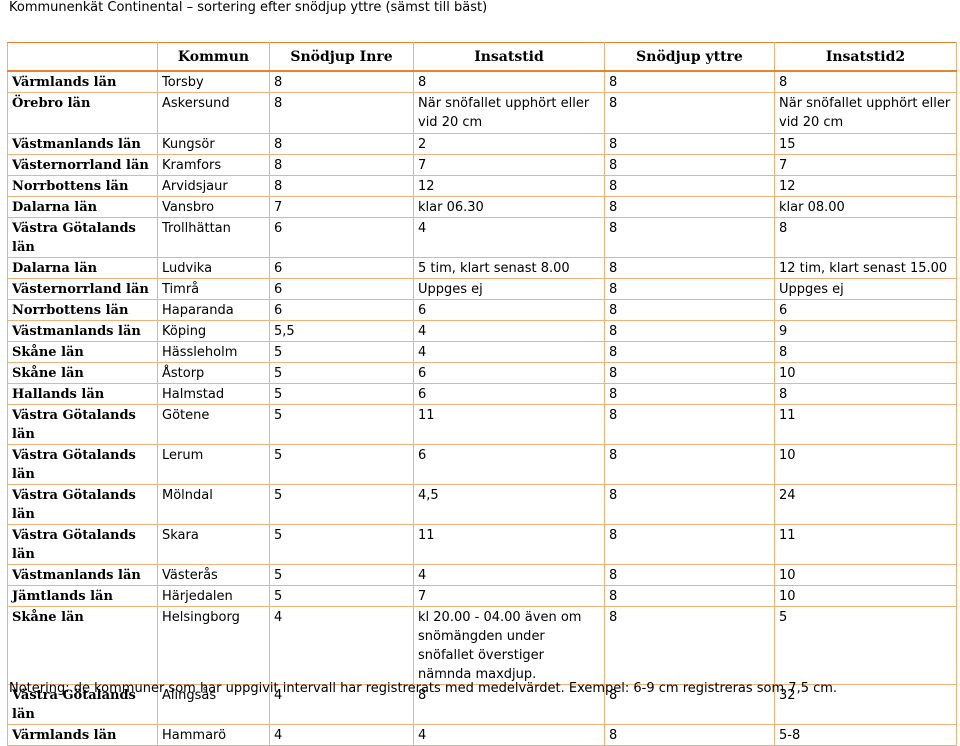 Image resolution: width=960 pixels, height=746 pixels. I want to click on kommun-cell: Köping, so click(213, 331).